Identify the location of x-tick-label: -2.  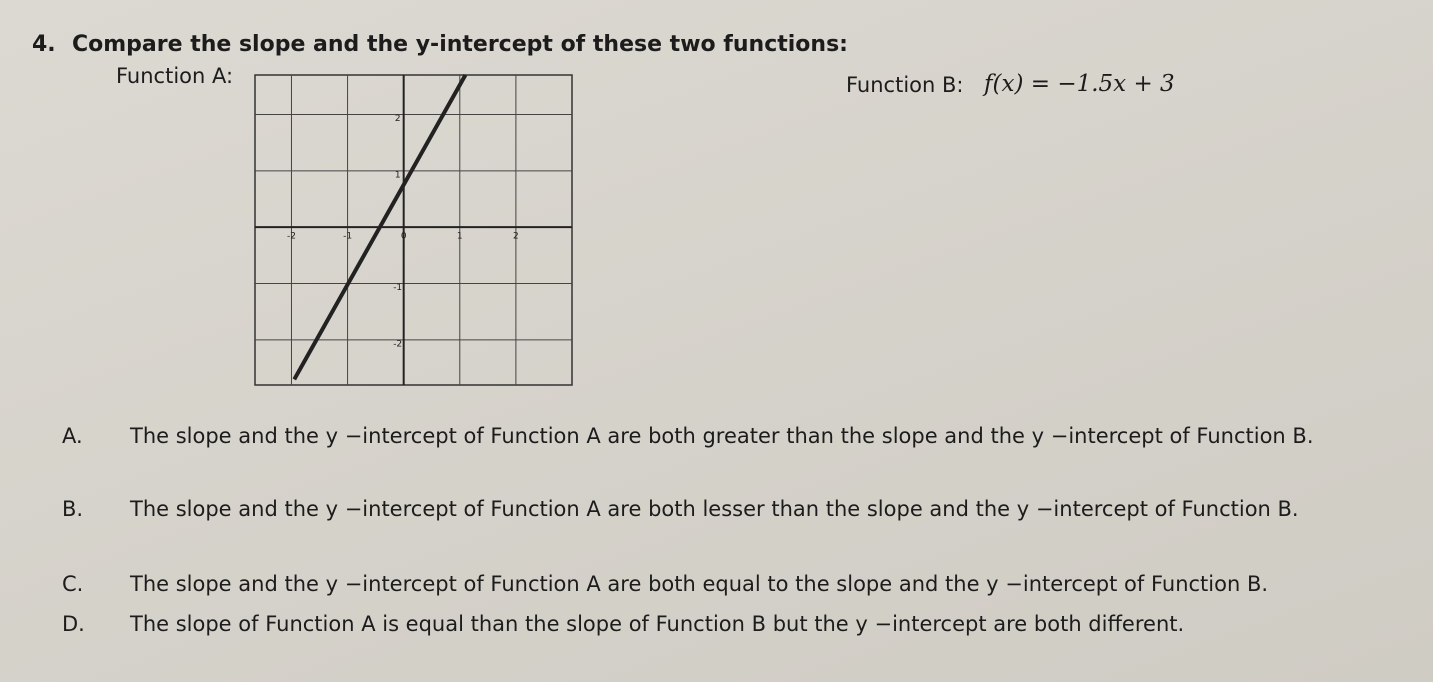
(291, 237).